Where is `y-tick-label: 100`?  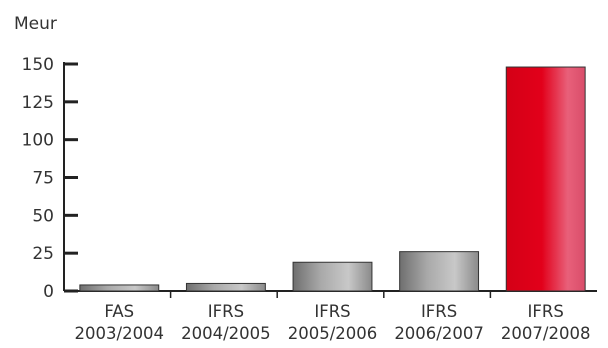
y-tick-label: 100 is located at coordinates (38, 141).